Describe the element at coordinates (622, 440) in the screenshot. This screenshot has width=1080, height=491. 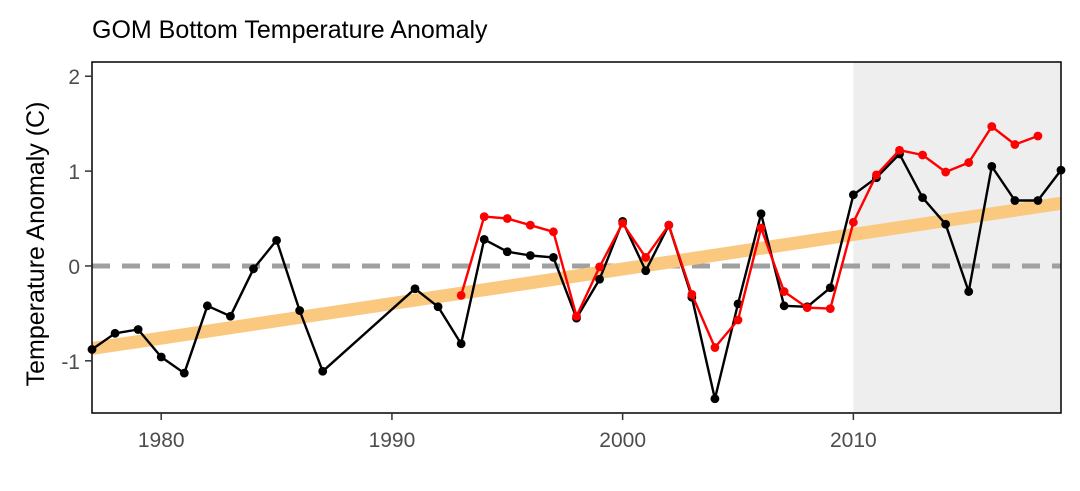
I see `x-tick-label: 2000` at that location.